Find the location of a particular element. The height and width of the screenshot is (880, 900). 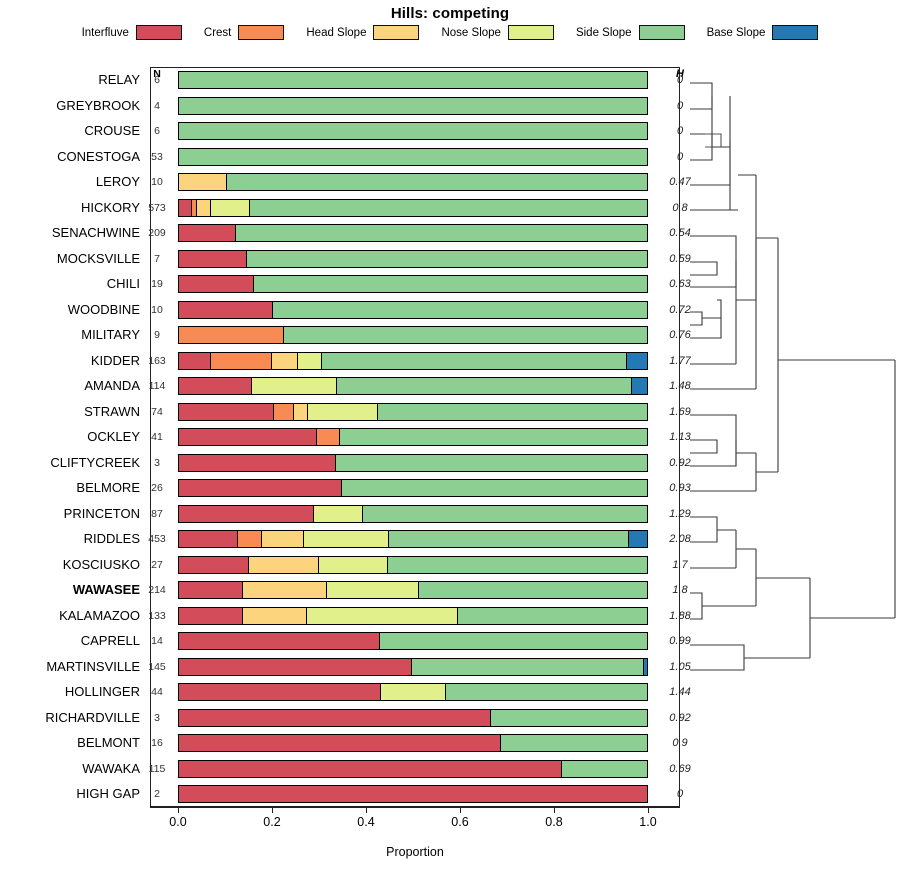

table-row: CLIFTYCREEK 3 0.92 is located at coordinates (450, 463).